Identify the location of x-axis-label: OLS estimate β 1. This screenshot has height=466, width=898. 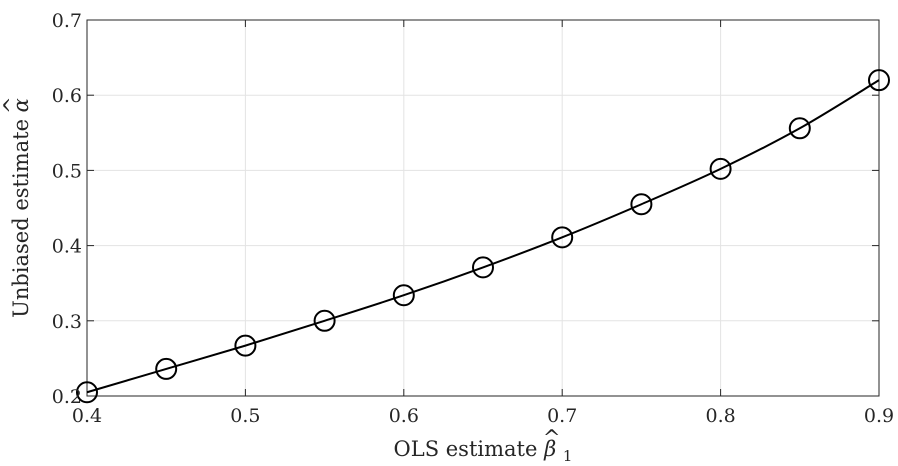
(483, 451).